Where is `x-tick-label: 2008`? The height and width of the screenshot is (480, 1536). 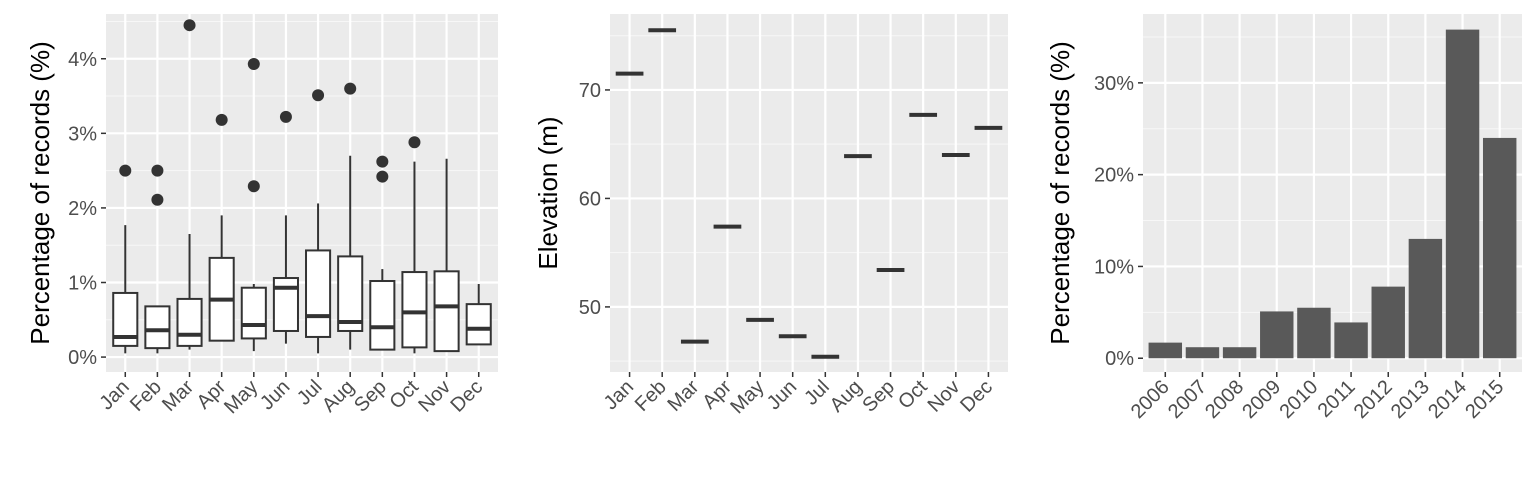
x-tick-label: 2008 is located at coordinates (1224, 399).